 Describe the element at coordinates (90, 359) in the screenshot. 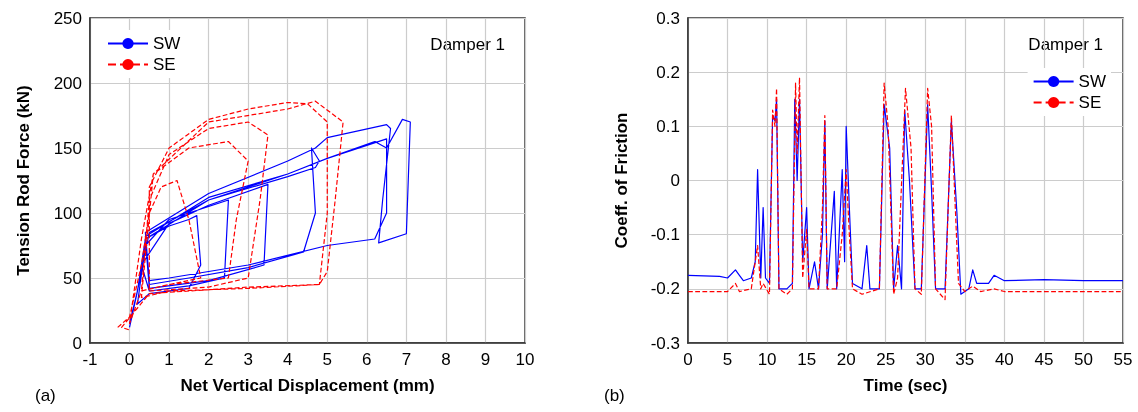

I see `x-tick-label: -1` at that location.